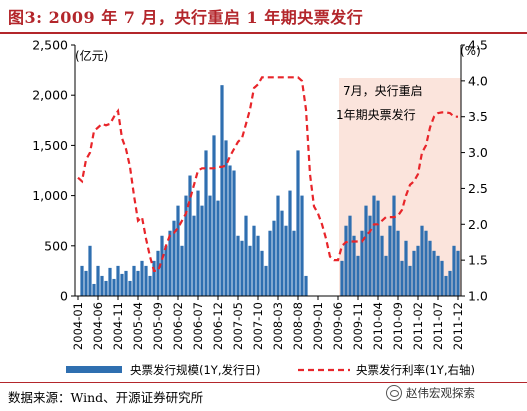 The width and height of the screenshot is (527, 411). I want to click on x-tick-label: 2011-02, so click(418, 326).